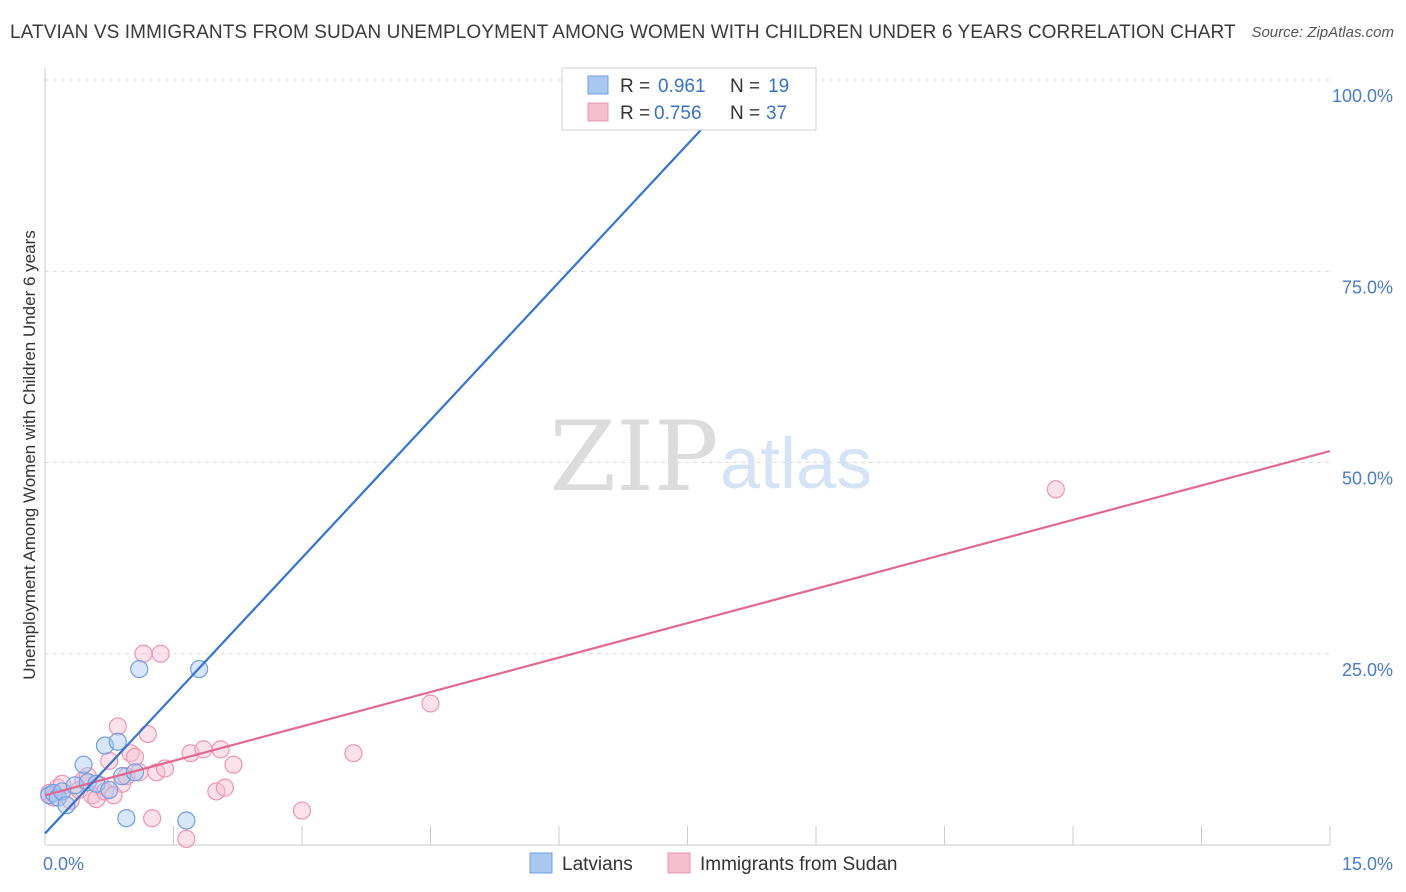  Describe the element at coordinates (1362, 96) in the screenshot. I see `y-tick-label-3: 100.0%` at that location.